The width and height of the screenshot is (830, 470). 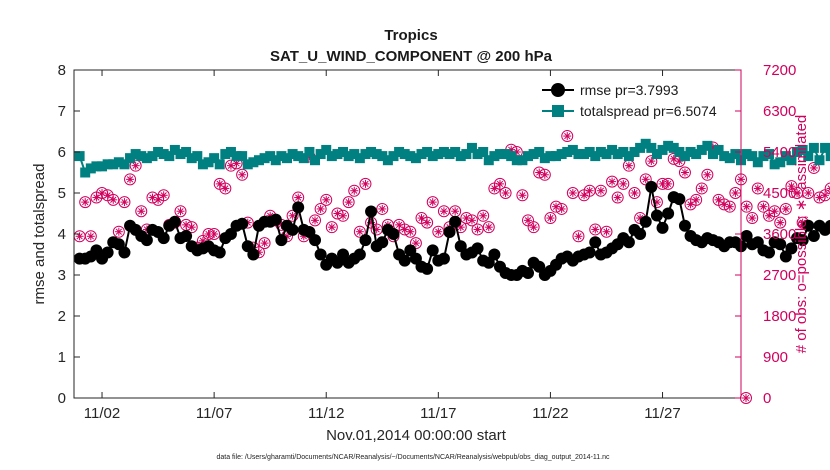 I want to click on y-axis-right: 0 900 1800 2700 3600 4500 5400 6300 7200, so click(x=765, y=234).